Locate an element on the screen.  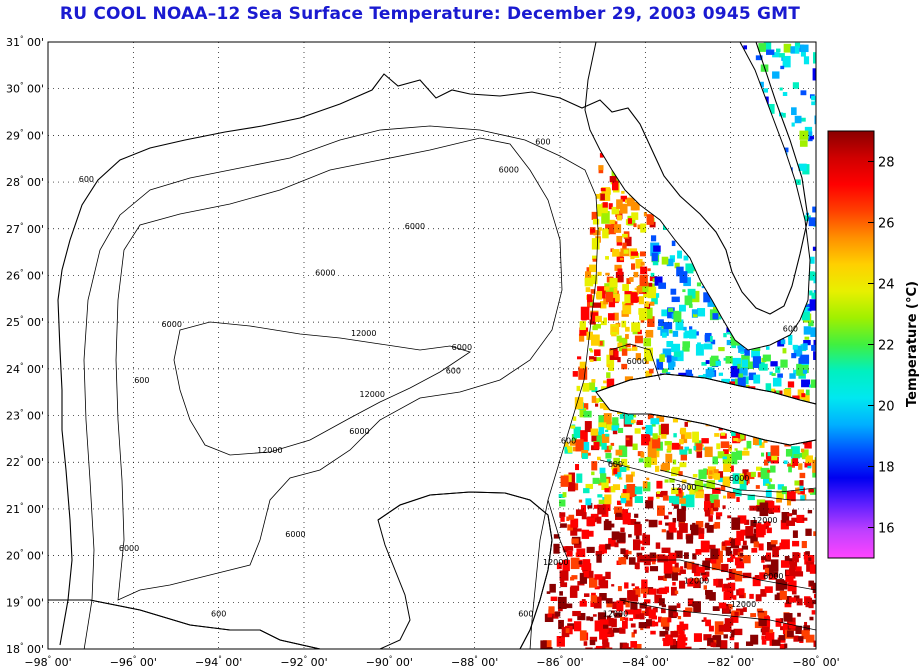
lat-tick-label: 30° 00' is located at coordinates (25, 89).